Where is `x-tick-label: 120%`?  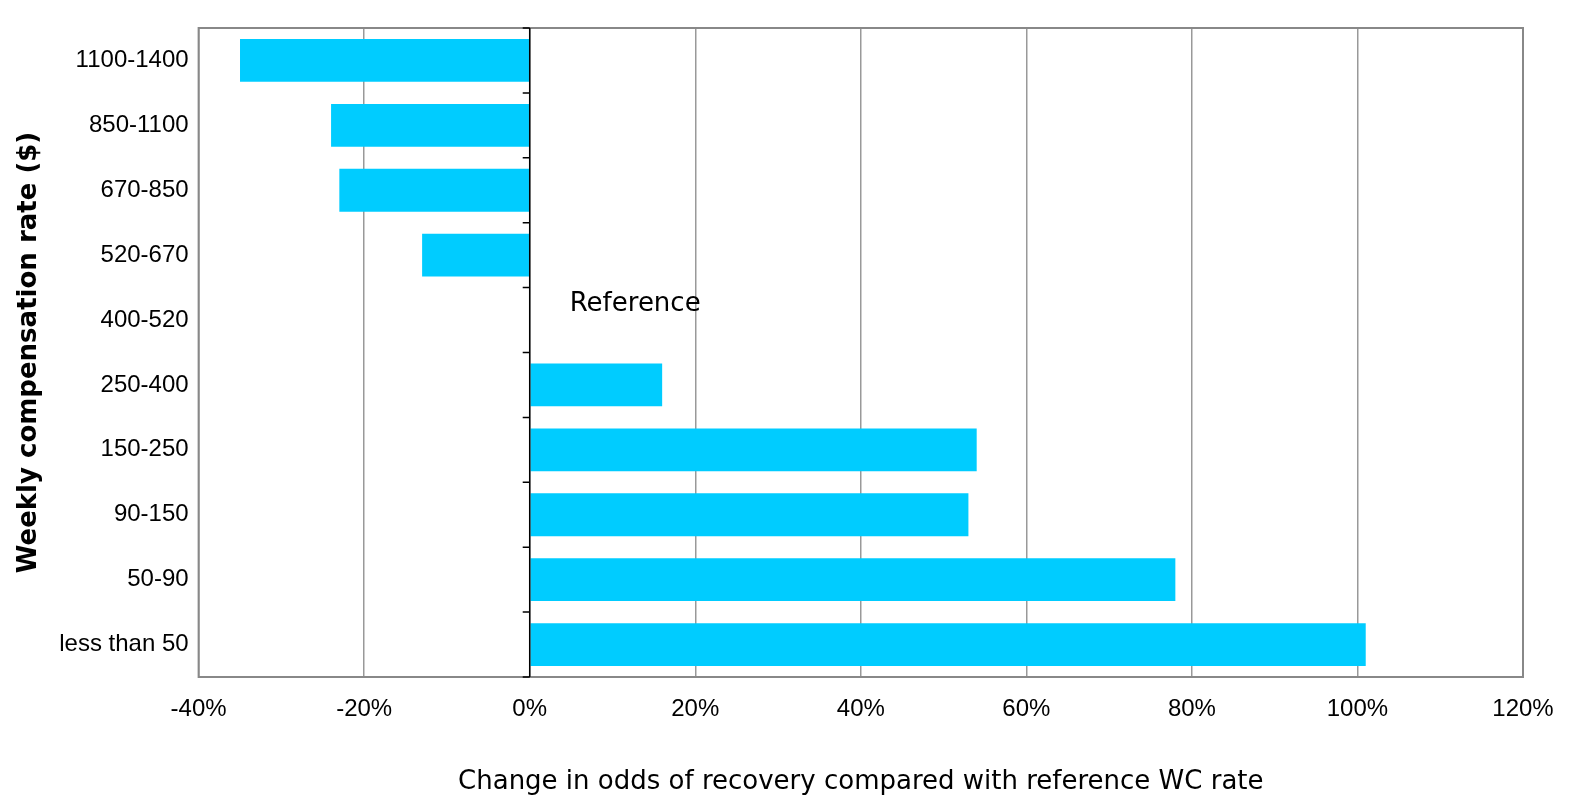 x-tick-label: 120% is located at coordinates (1523, 708).